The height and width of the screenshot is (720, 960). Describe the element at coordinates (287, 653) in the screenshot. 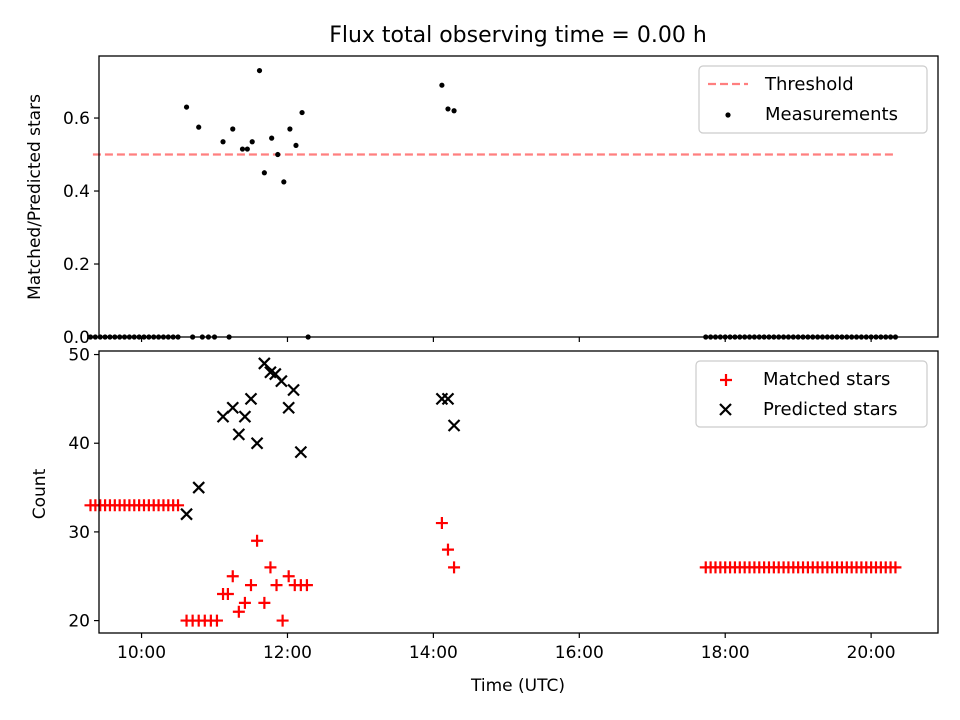

I see `bottom-x-tick-label: 12:00` at that location.